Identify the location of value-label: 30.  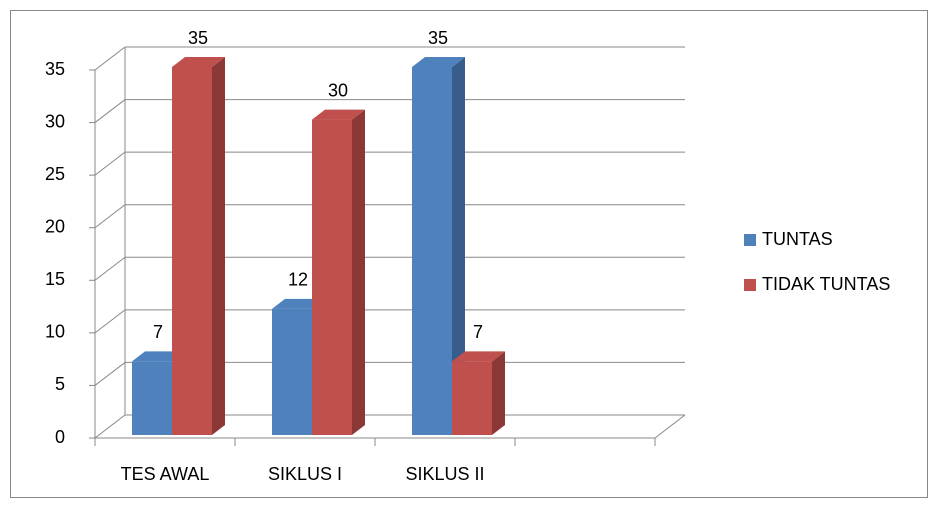
(338, 90).